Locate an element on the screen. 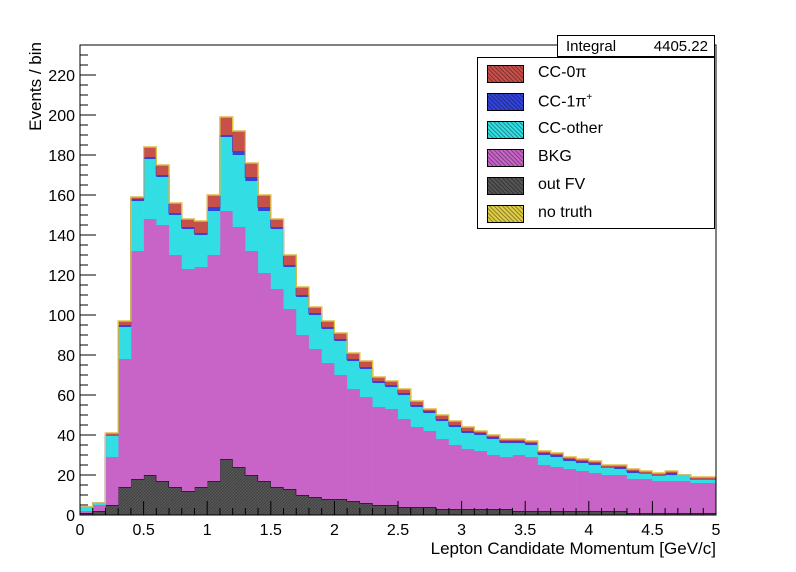 The height and width of the screenshot is (572, 796). bar-cc-1--3 is located at coordinates (125, 326).